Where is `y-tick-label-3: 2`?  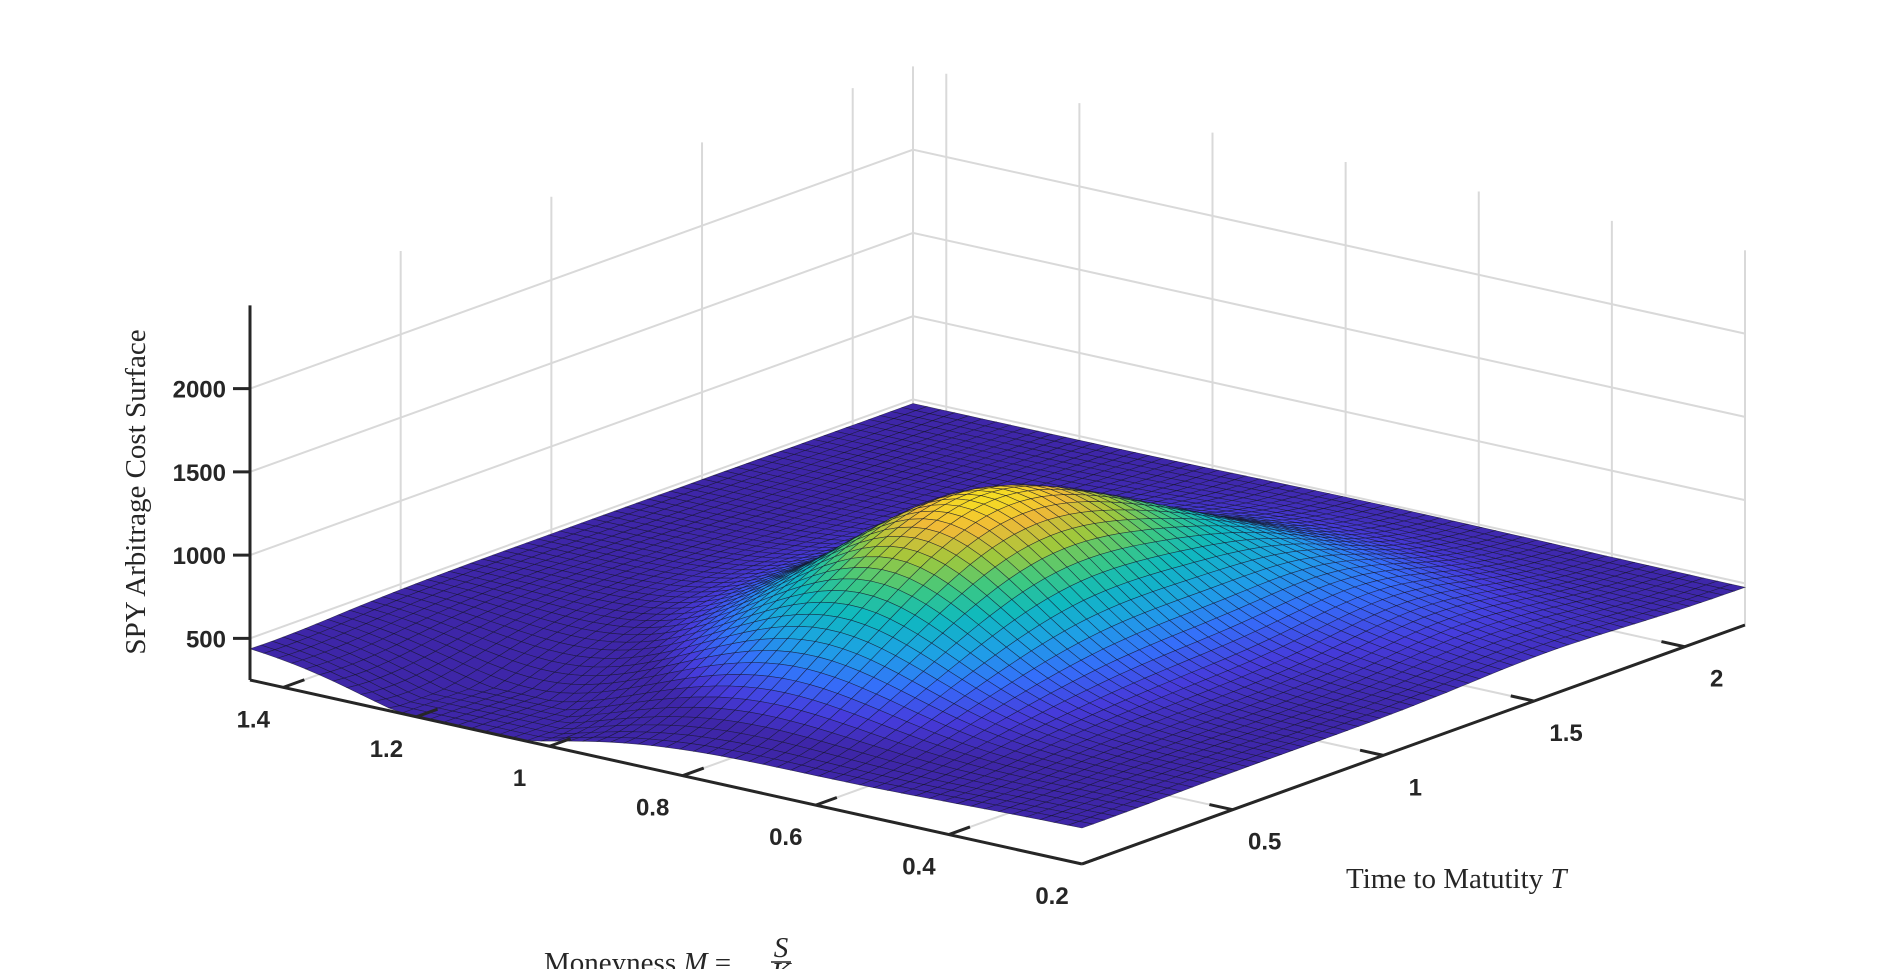 y-tick-label-3: 2 is located at coordinates (1716, 679).